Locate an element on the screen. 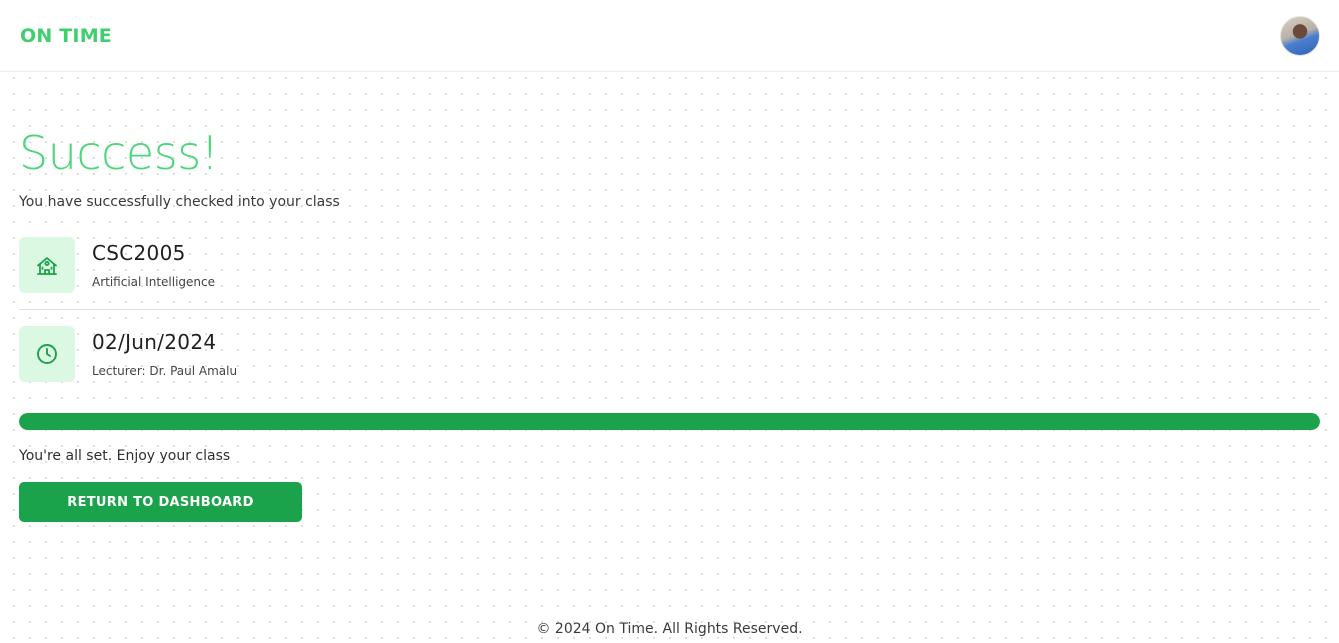 This screenshot has width=1339, height=643. session-details: 02/Jun/2024 Lecturer: Dr. Paul Amalu is located at coordinates (164, 352).